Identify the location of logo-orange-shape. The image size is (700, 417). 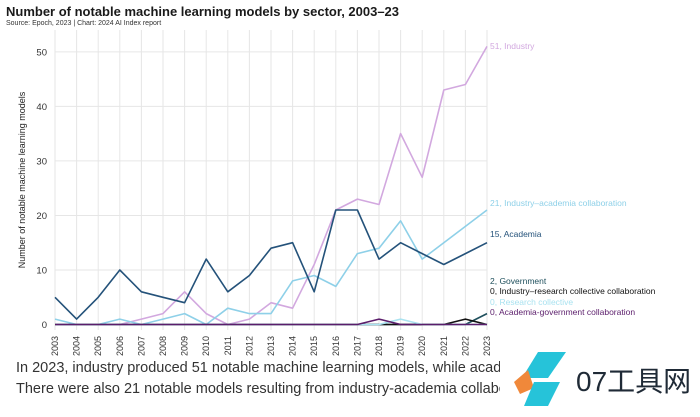
(524, 382).